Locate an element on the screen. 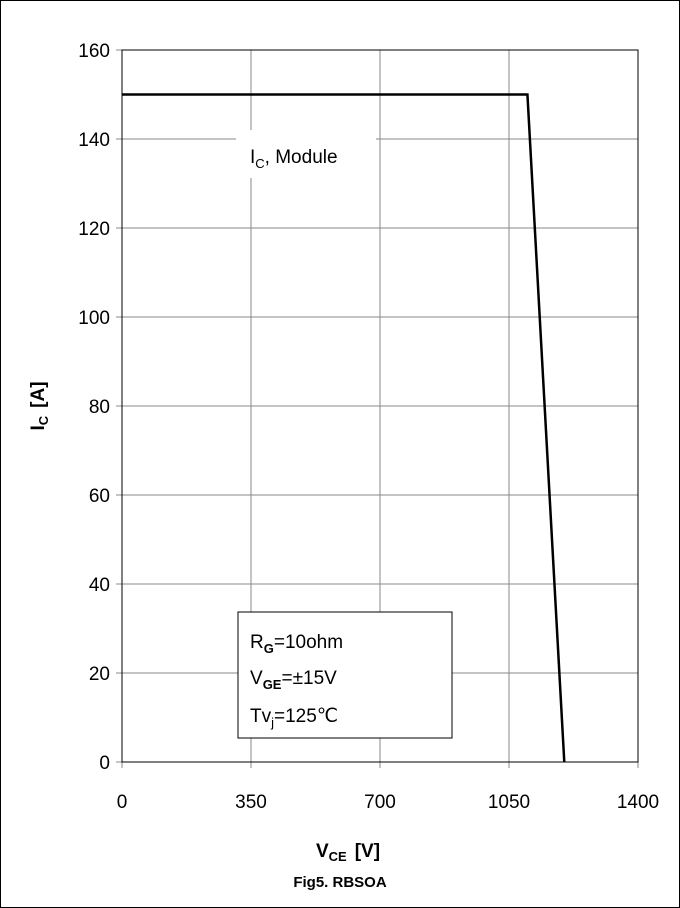 Image resolution: width=680 pixels, height=908 pixels. x-tick-labels: 0 350 700 1050 1400 is located at coordinates (388, 802).